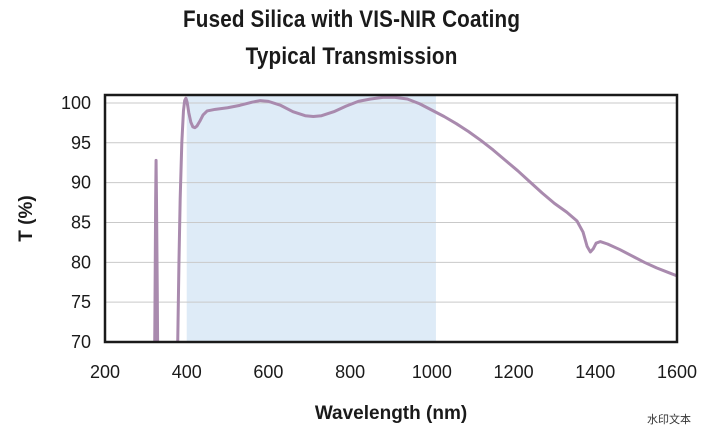 The image size is (703, 435). Describe the element at coordinates (595, 372) in the screenshot. I see `x-tick-label: 1400` at that location.